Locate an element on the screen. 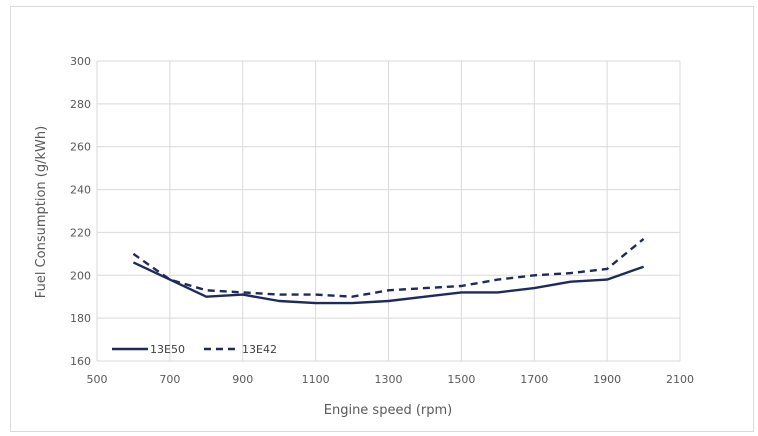  y-tick-label-240: 240 is located at coordinates (80, 190).